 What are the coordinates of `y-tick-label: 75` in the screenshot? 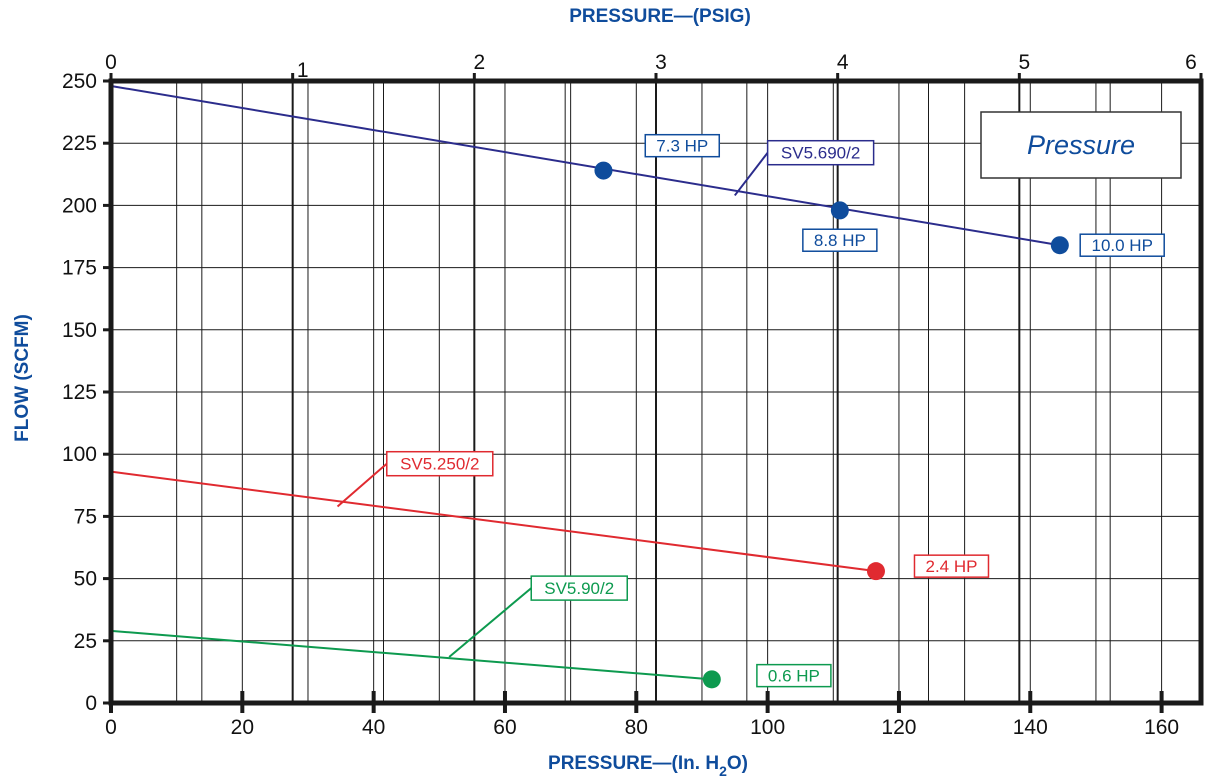 It's located at (85, 516).